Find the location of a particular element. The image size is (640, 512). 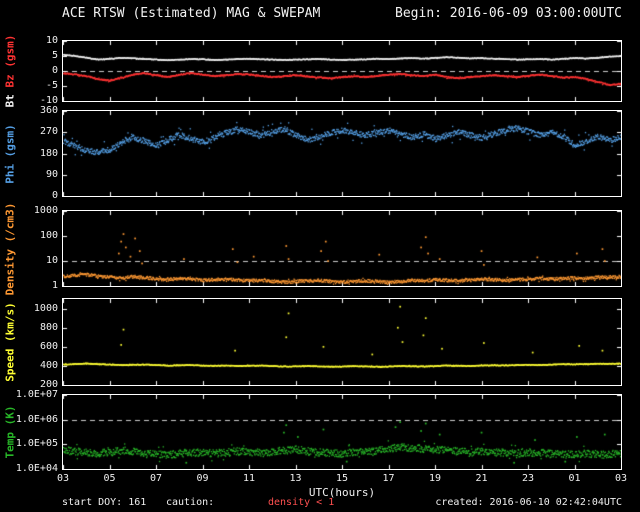

x-tick-label: 23 is located at coordinates (528, 478).